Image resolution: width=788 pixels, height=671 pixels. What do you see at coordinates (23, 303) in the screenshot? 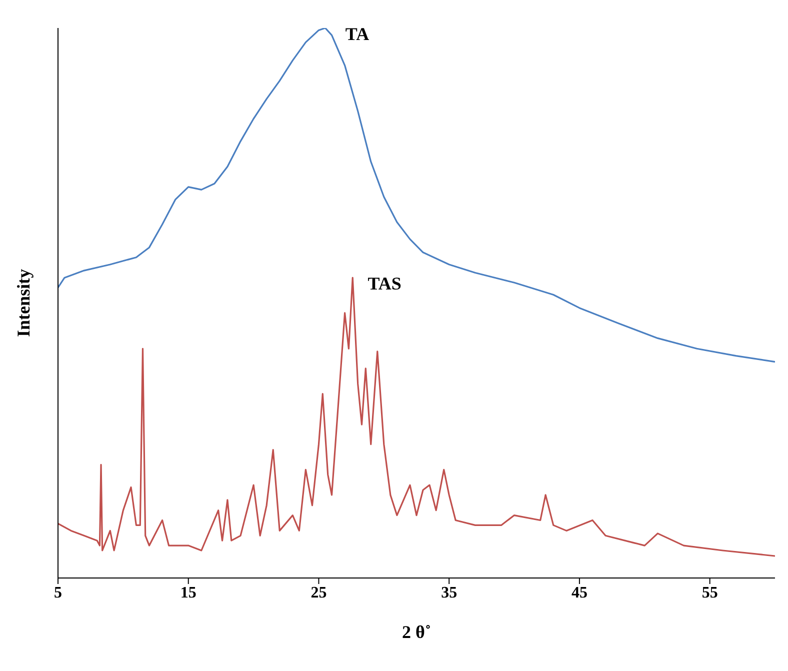
I see `y-axis-title: Intensity` at bounding box center [23, 303].